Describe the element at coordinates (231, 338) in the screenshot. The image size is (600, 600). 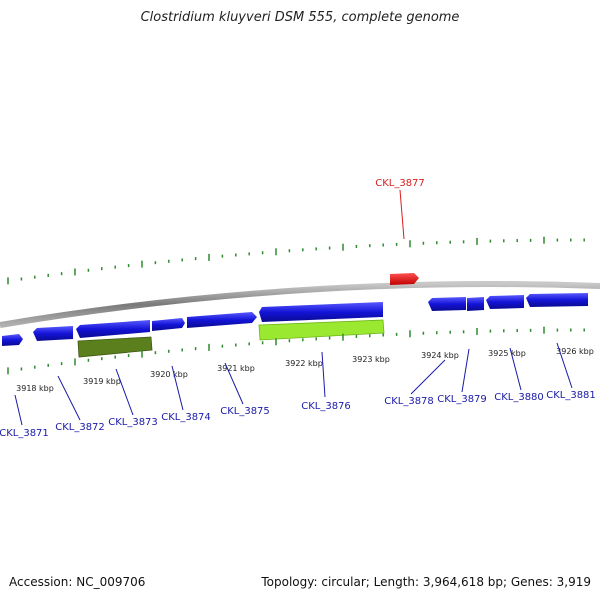
I see `feature-track` at that location.